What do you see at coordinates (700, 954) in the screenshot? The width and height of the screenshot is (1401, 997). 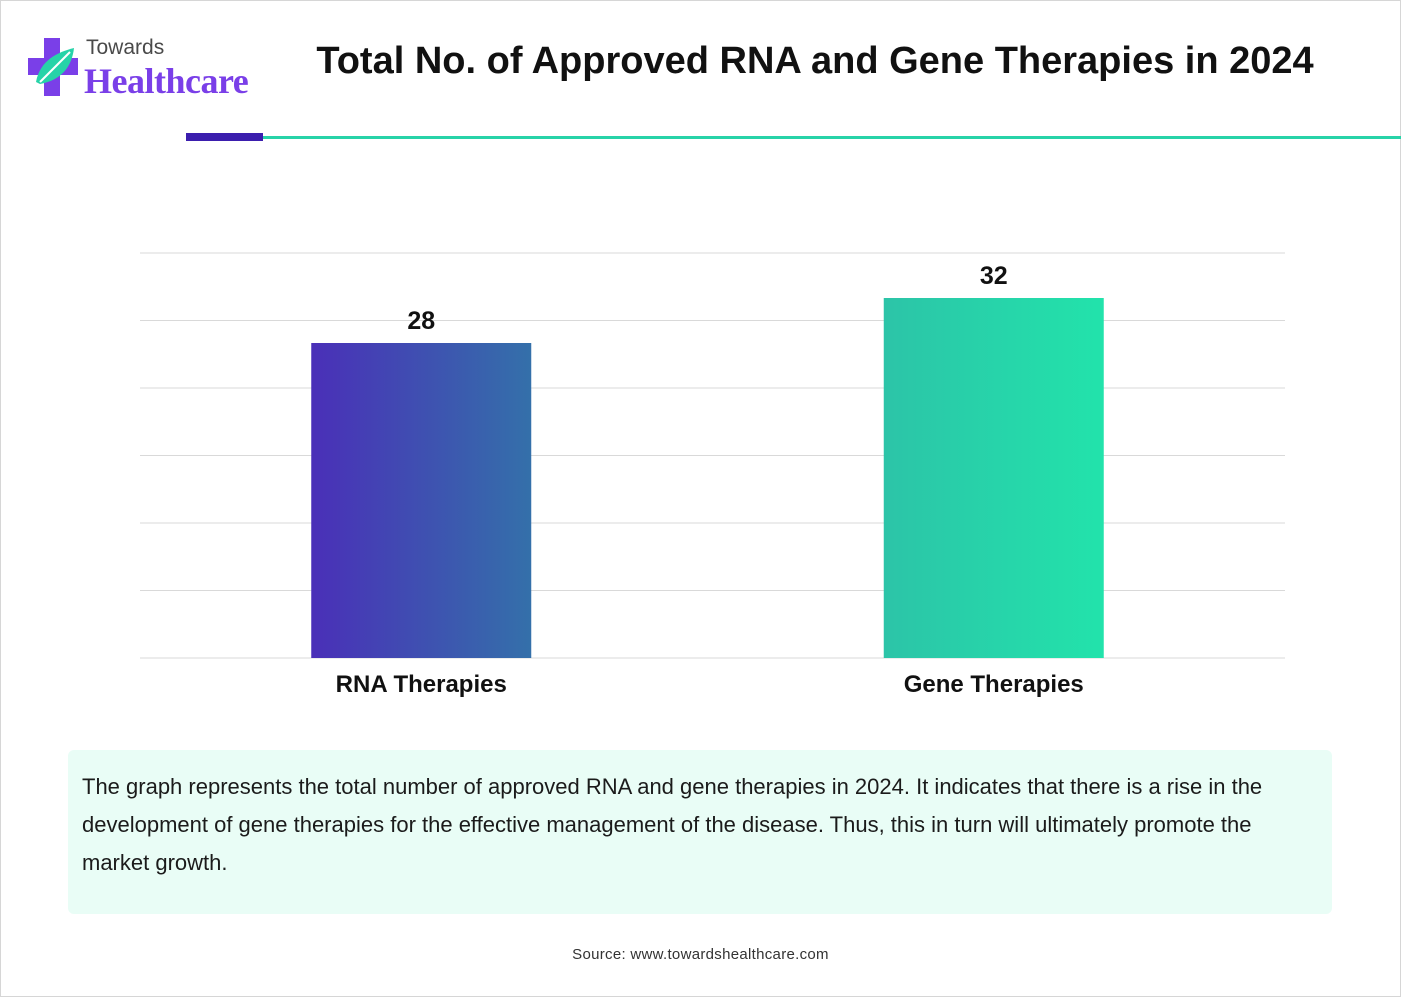 I see `source-note: Source: www.towardshealthcare.com` at bounding box center [700, 954].